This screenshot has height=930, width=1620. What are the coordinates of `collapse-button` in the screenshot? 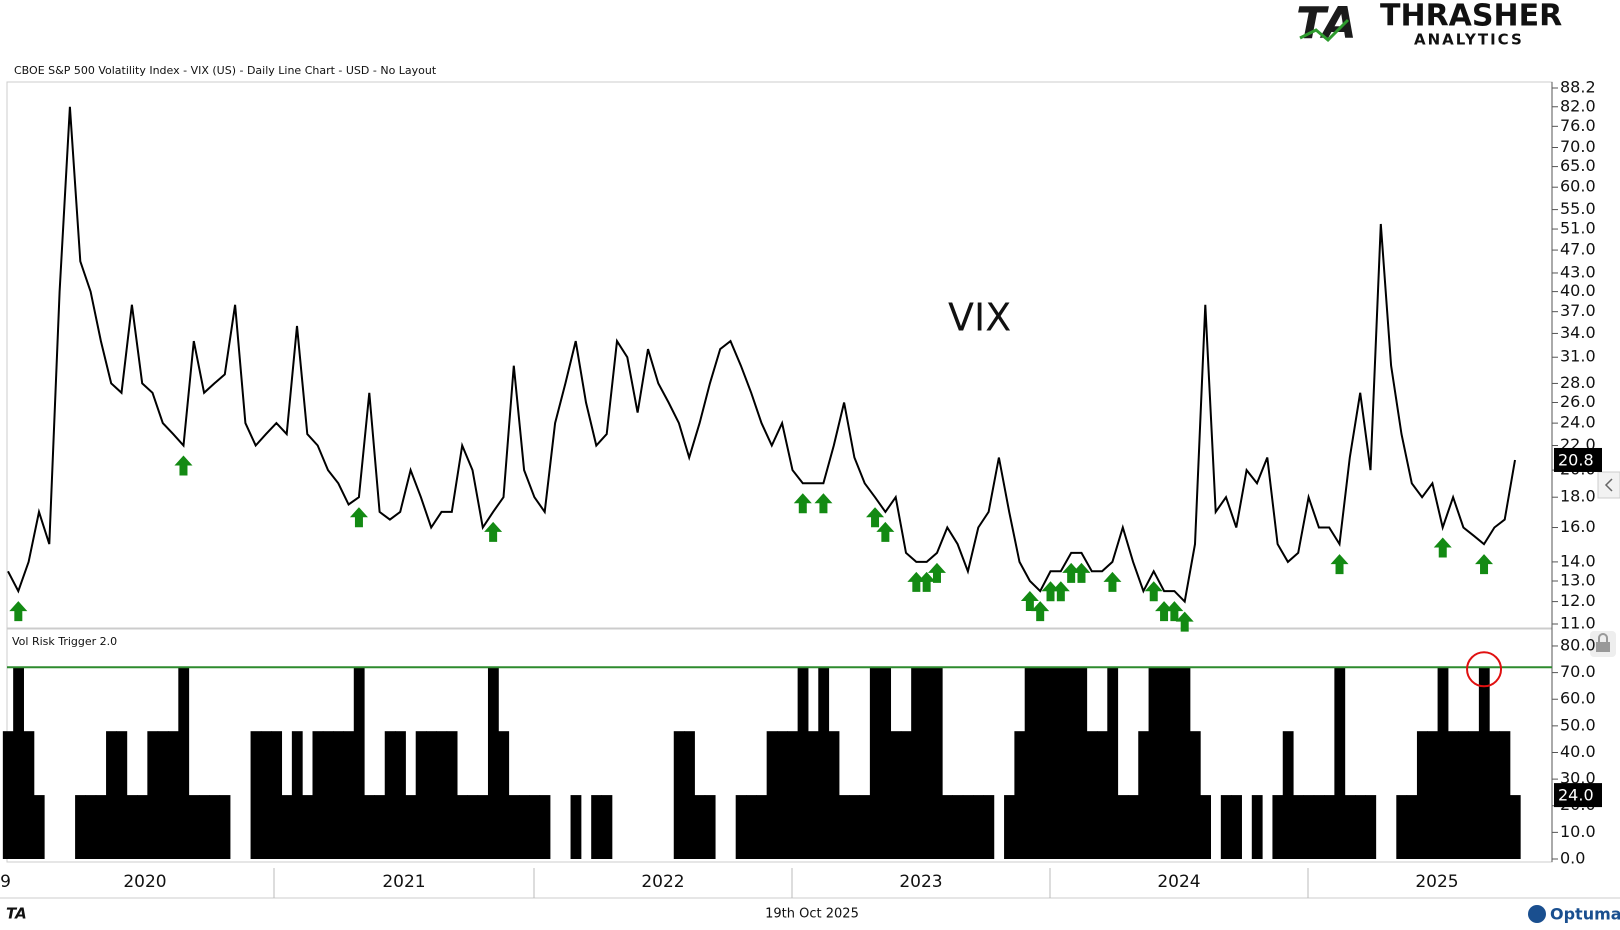 It's located at (1608, 485).